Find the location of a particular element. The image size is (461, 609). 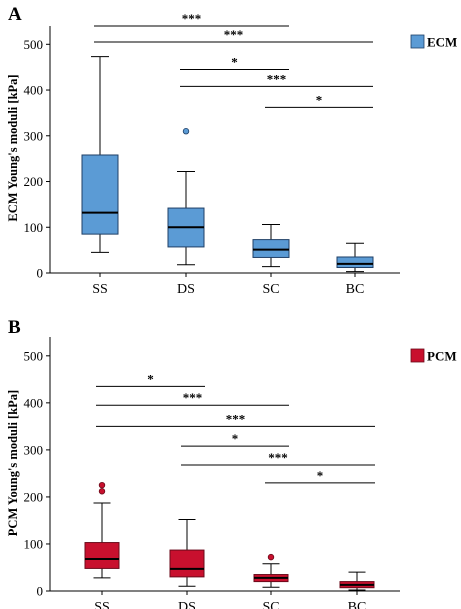

legend-label: PCM is located at coordinates (442, 356).